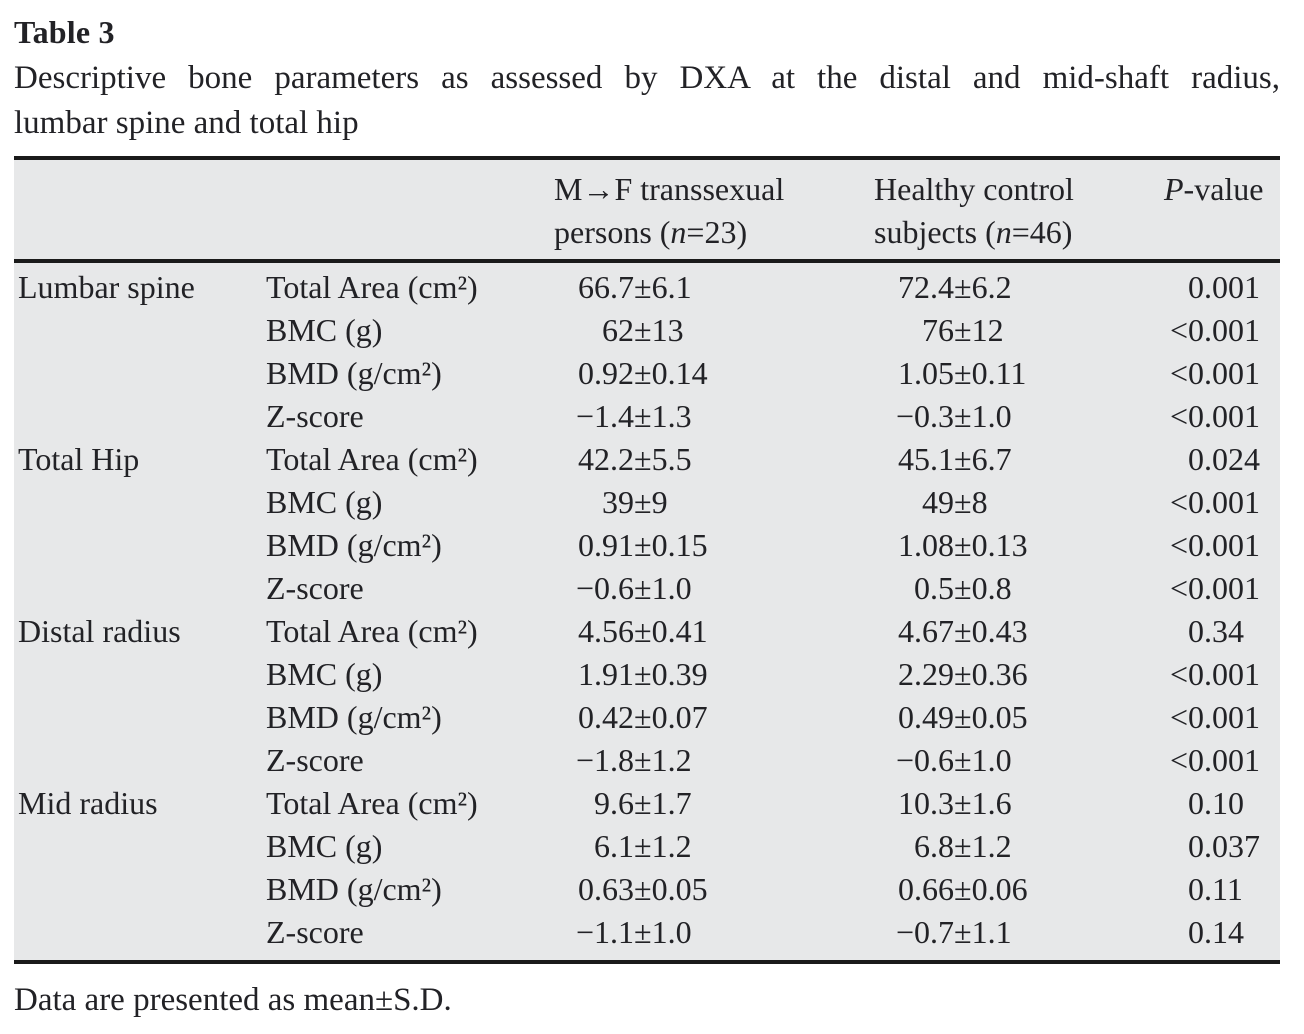  What do you see at coordinates (614, 846) in the screenshot?
I see `value-mean: 6.1` at bounding box center [614, 846].